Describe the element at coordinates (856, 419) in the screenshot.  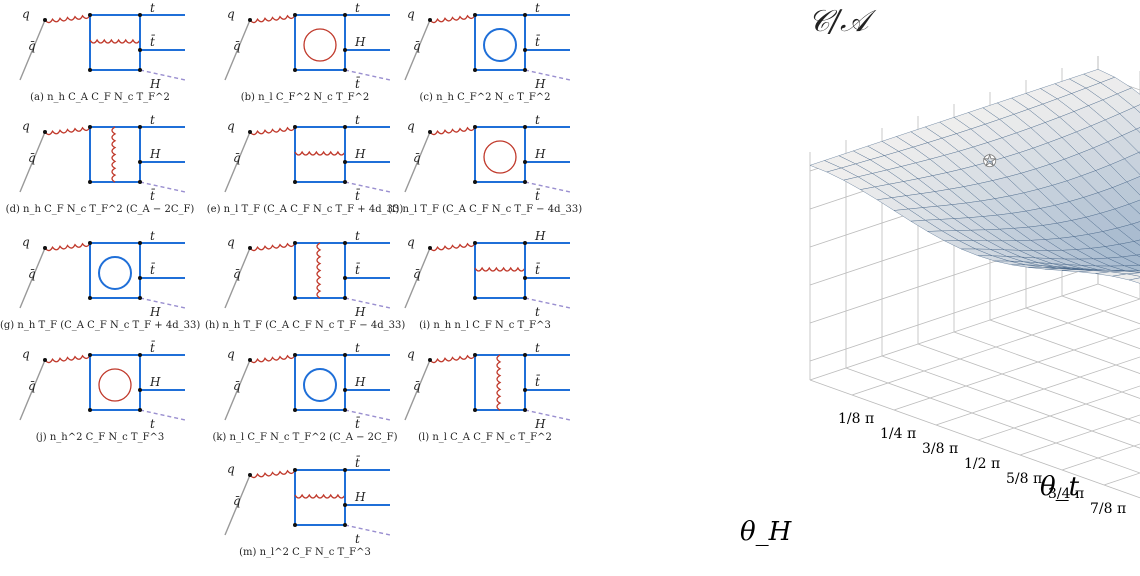
I see `x-tick-label: 1/8 π` at that location.